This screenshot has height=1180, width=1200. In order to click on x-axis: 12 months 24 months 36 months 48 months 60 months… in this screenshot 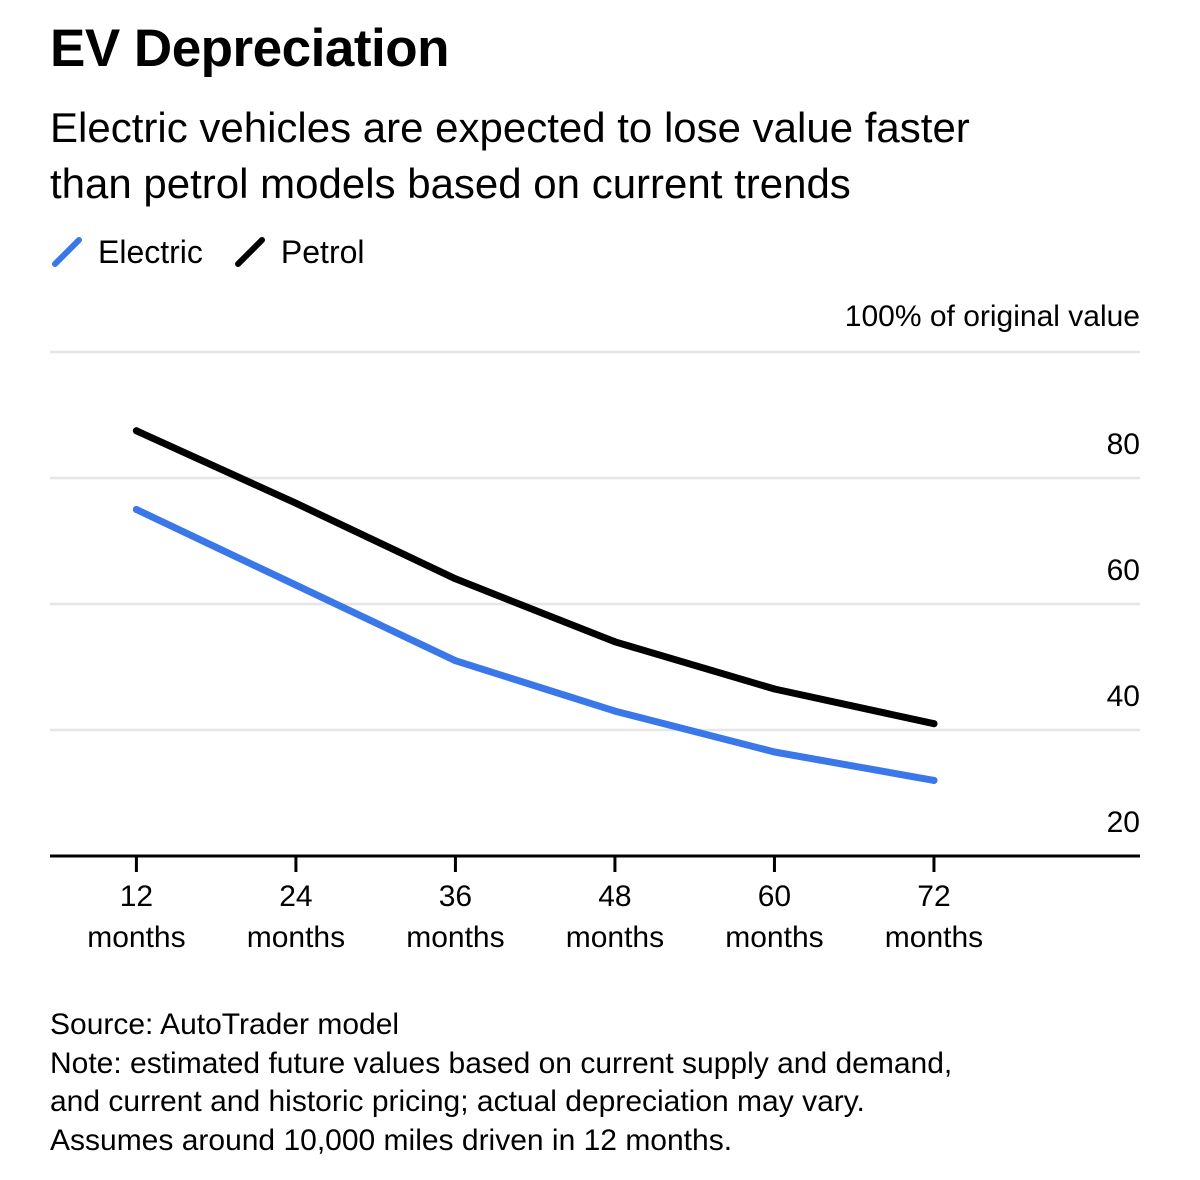, I will do `click(595, 904)`.